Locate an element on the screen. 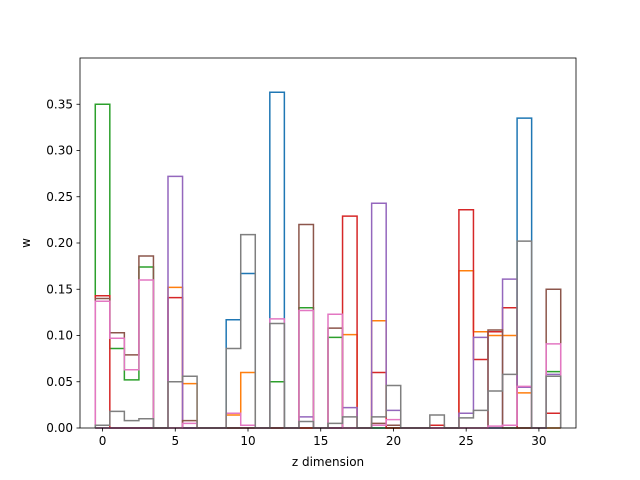 The image size is (640, 480). y-tick-label: 0.15 is located at coordinates (59, 289).